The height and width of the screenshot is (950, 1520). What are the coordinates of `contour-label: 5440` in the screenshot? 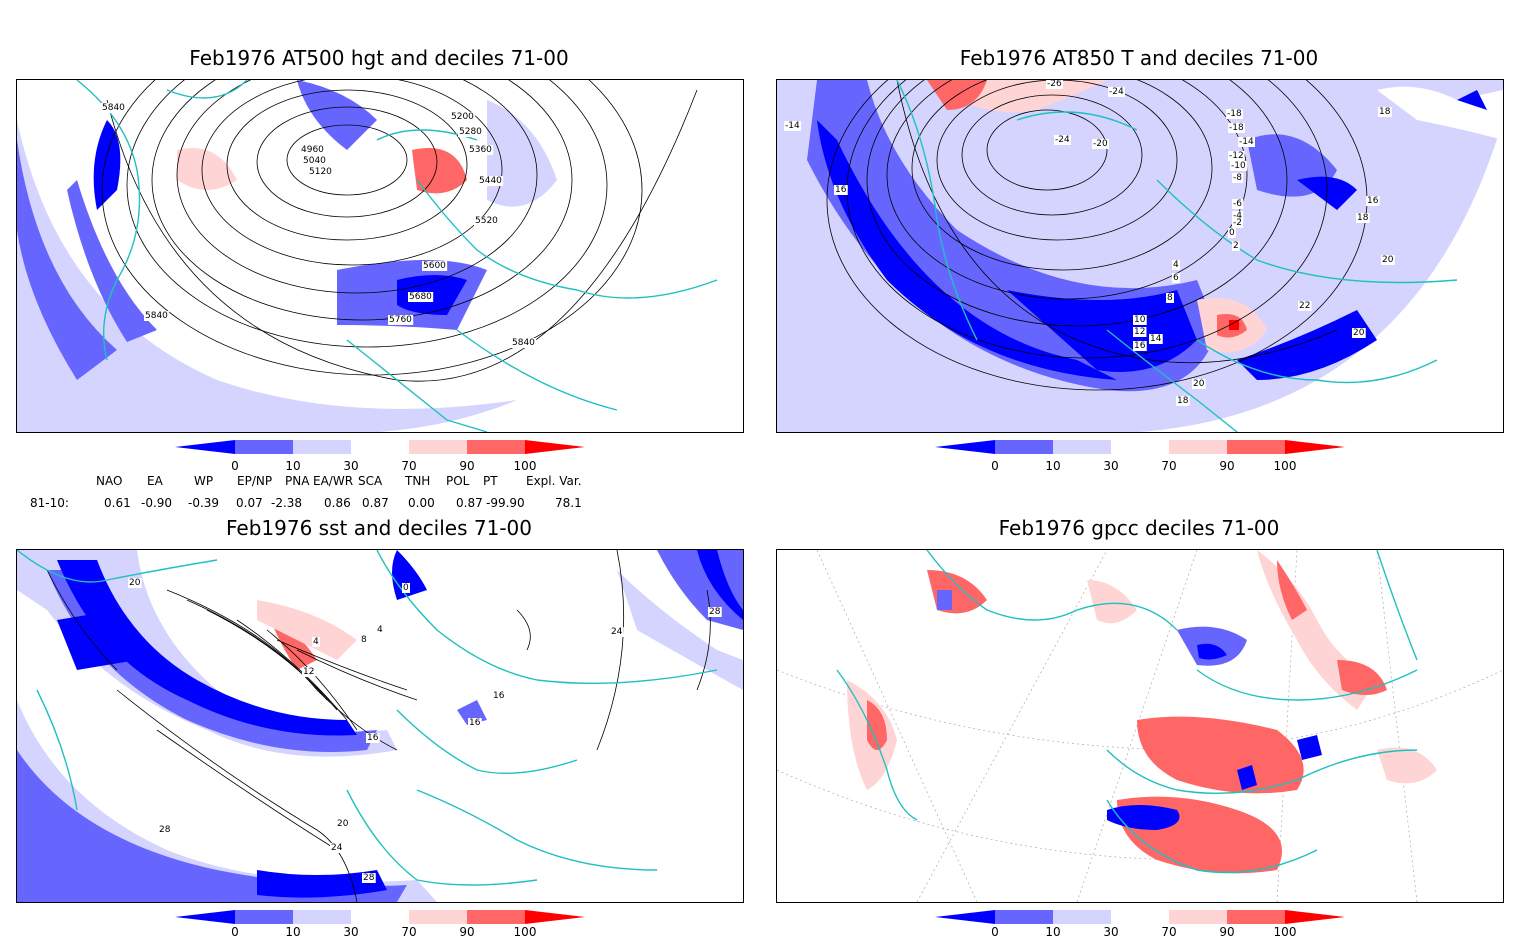 It's located at (490, 181).